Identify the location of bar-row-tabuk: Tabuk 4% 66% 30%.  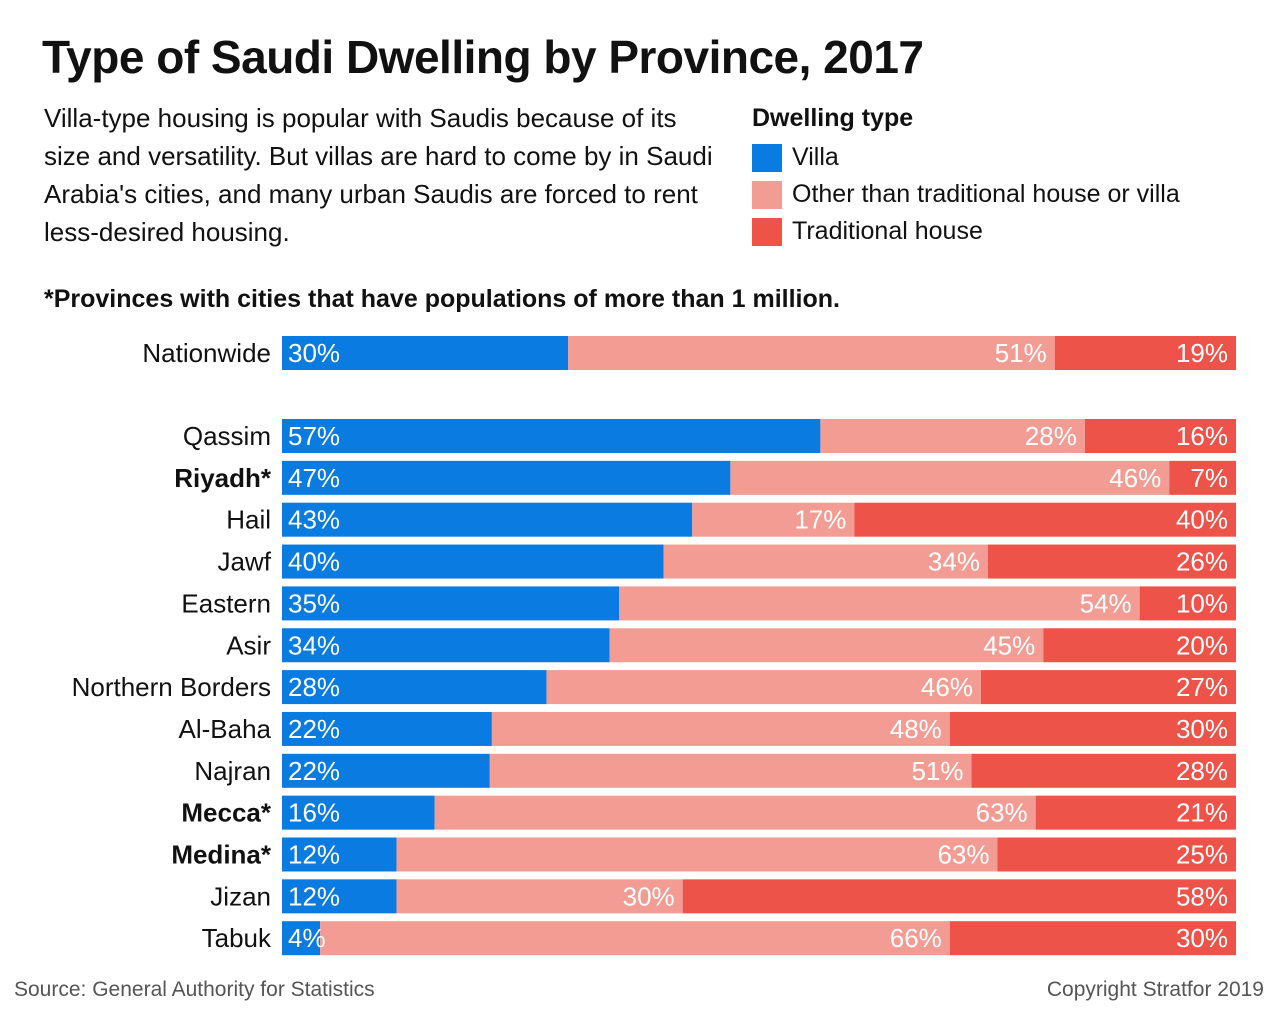
(719, 938).